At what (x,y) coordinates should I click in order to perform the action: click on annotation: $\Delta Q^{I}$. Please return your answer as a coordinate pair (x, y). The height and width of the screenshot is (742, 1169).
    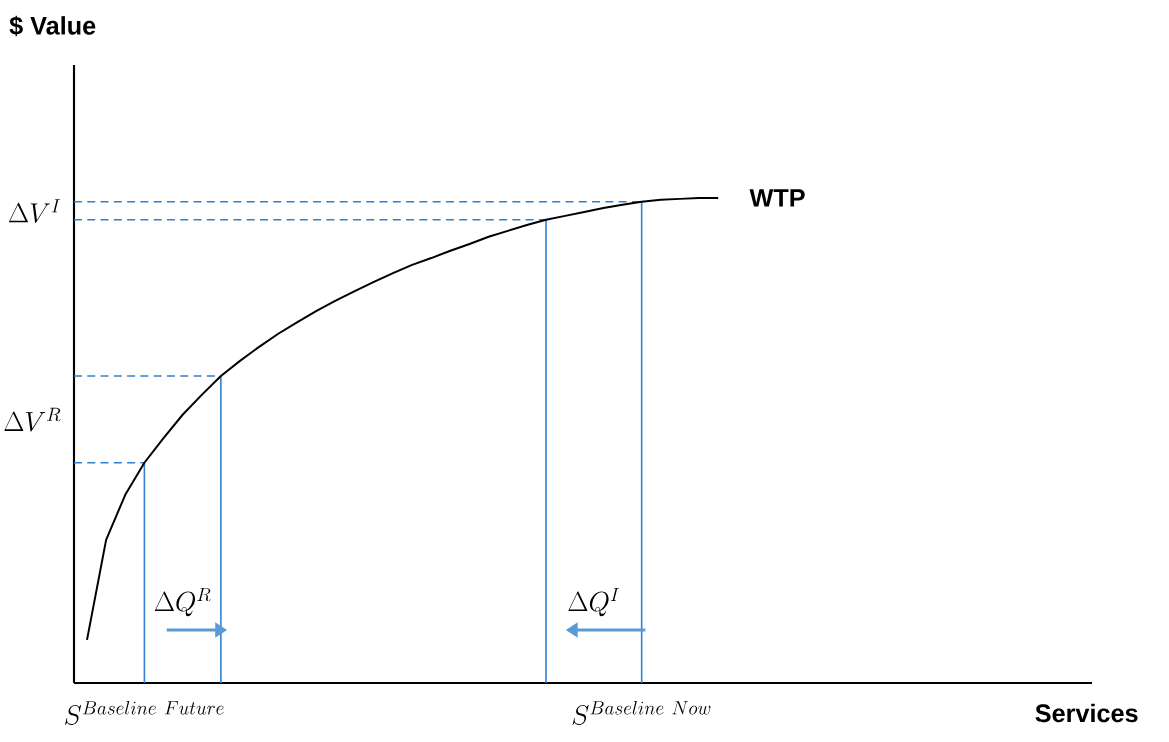
    Looking at the image, I should click on (594, 602).